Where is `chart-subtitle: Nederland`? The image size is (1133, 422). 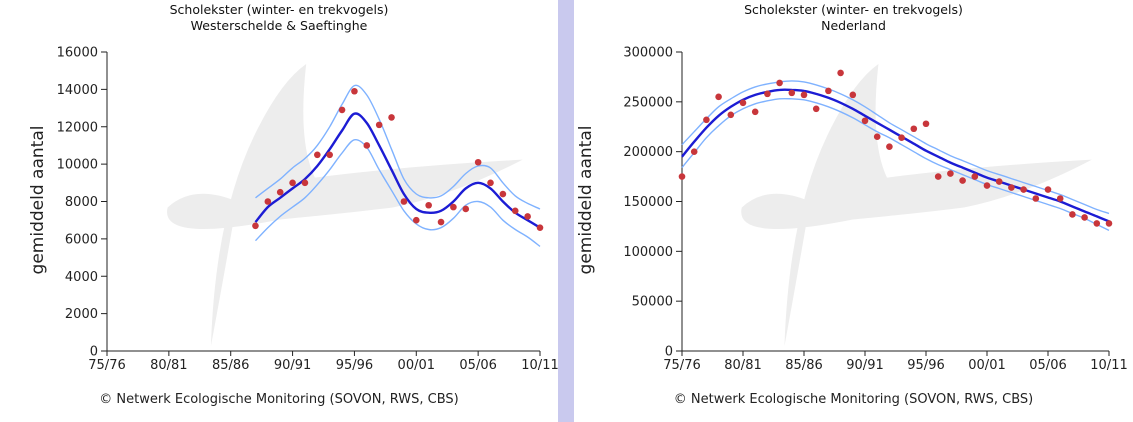
chart-subtitle: Nederland is located at coordinates (853, 25).